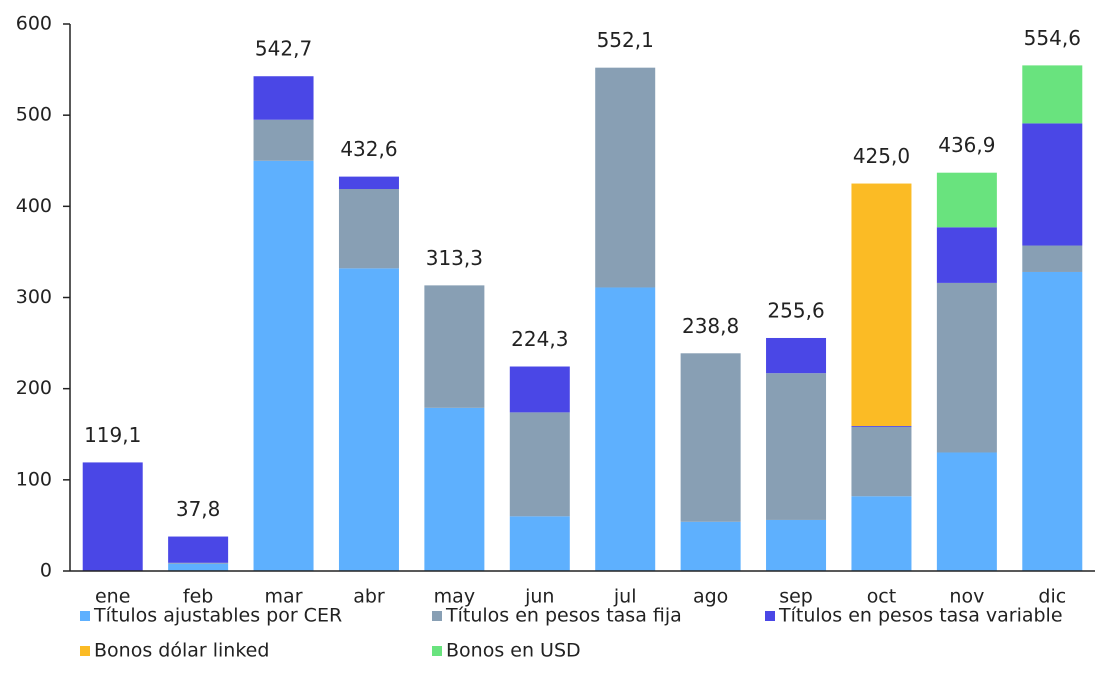  I want to click on y-tick-label: 100, so click(34, 479).